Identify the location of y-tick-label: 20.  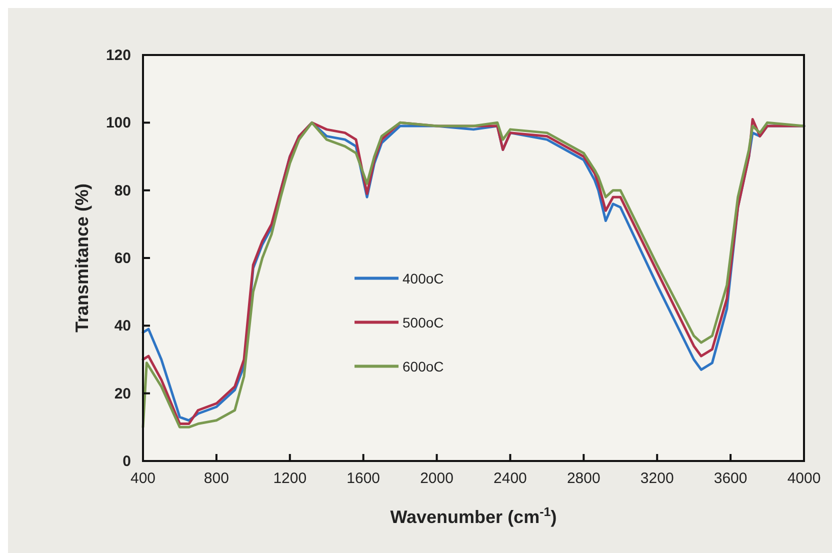
(122, 393).